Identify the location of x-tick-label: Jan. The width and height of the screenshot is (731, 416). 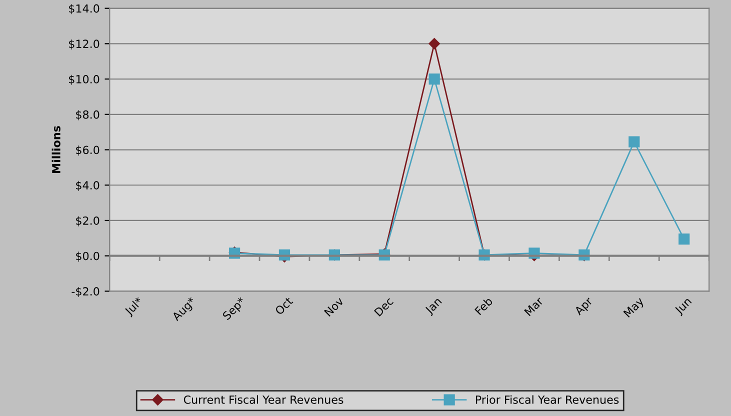
(434, 306).